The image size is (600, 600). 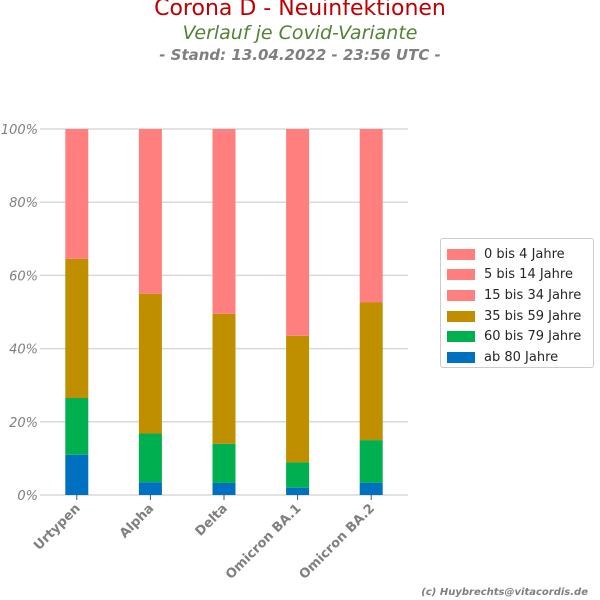 I want to click on y-tick-label: 100%, so click(x=19, y=130).